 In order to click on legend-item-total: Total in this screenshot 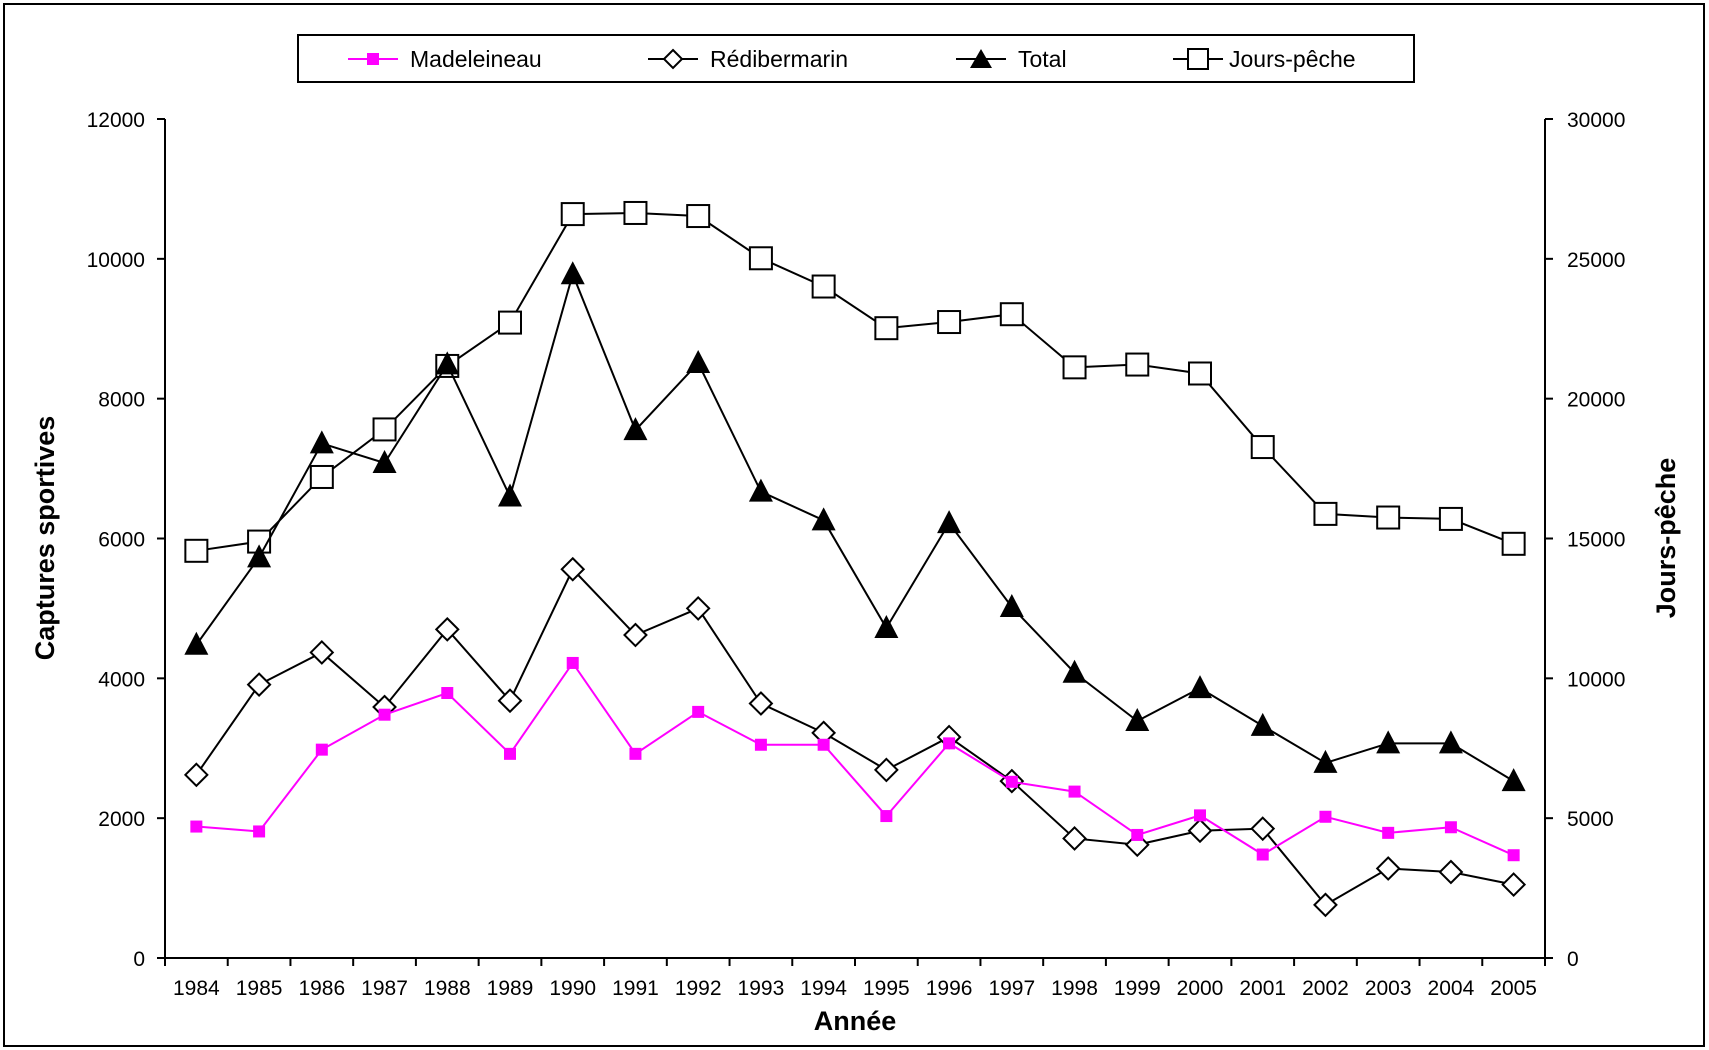, I will do `click(1011, 59)`.